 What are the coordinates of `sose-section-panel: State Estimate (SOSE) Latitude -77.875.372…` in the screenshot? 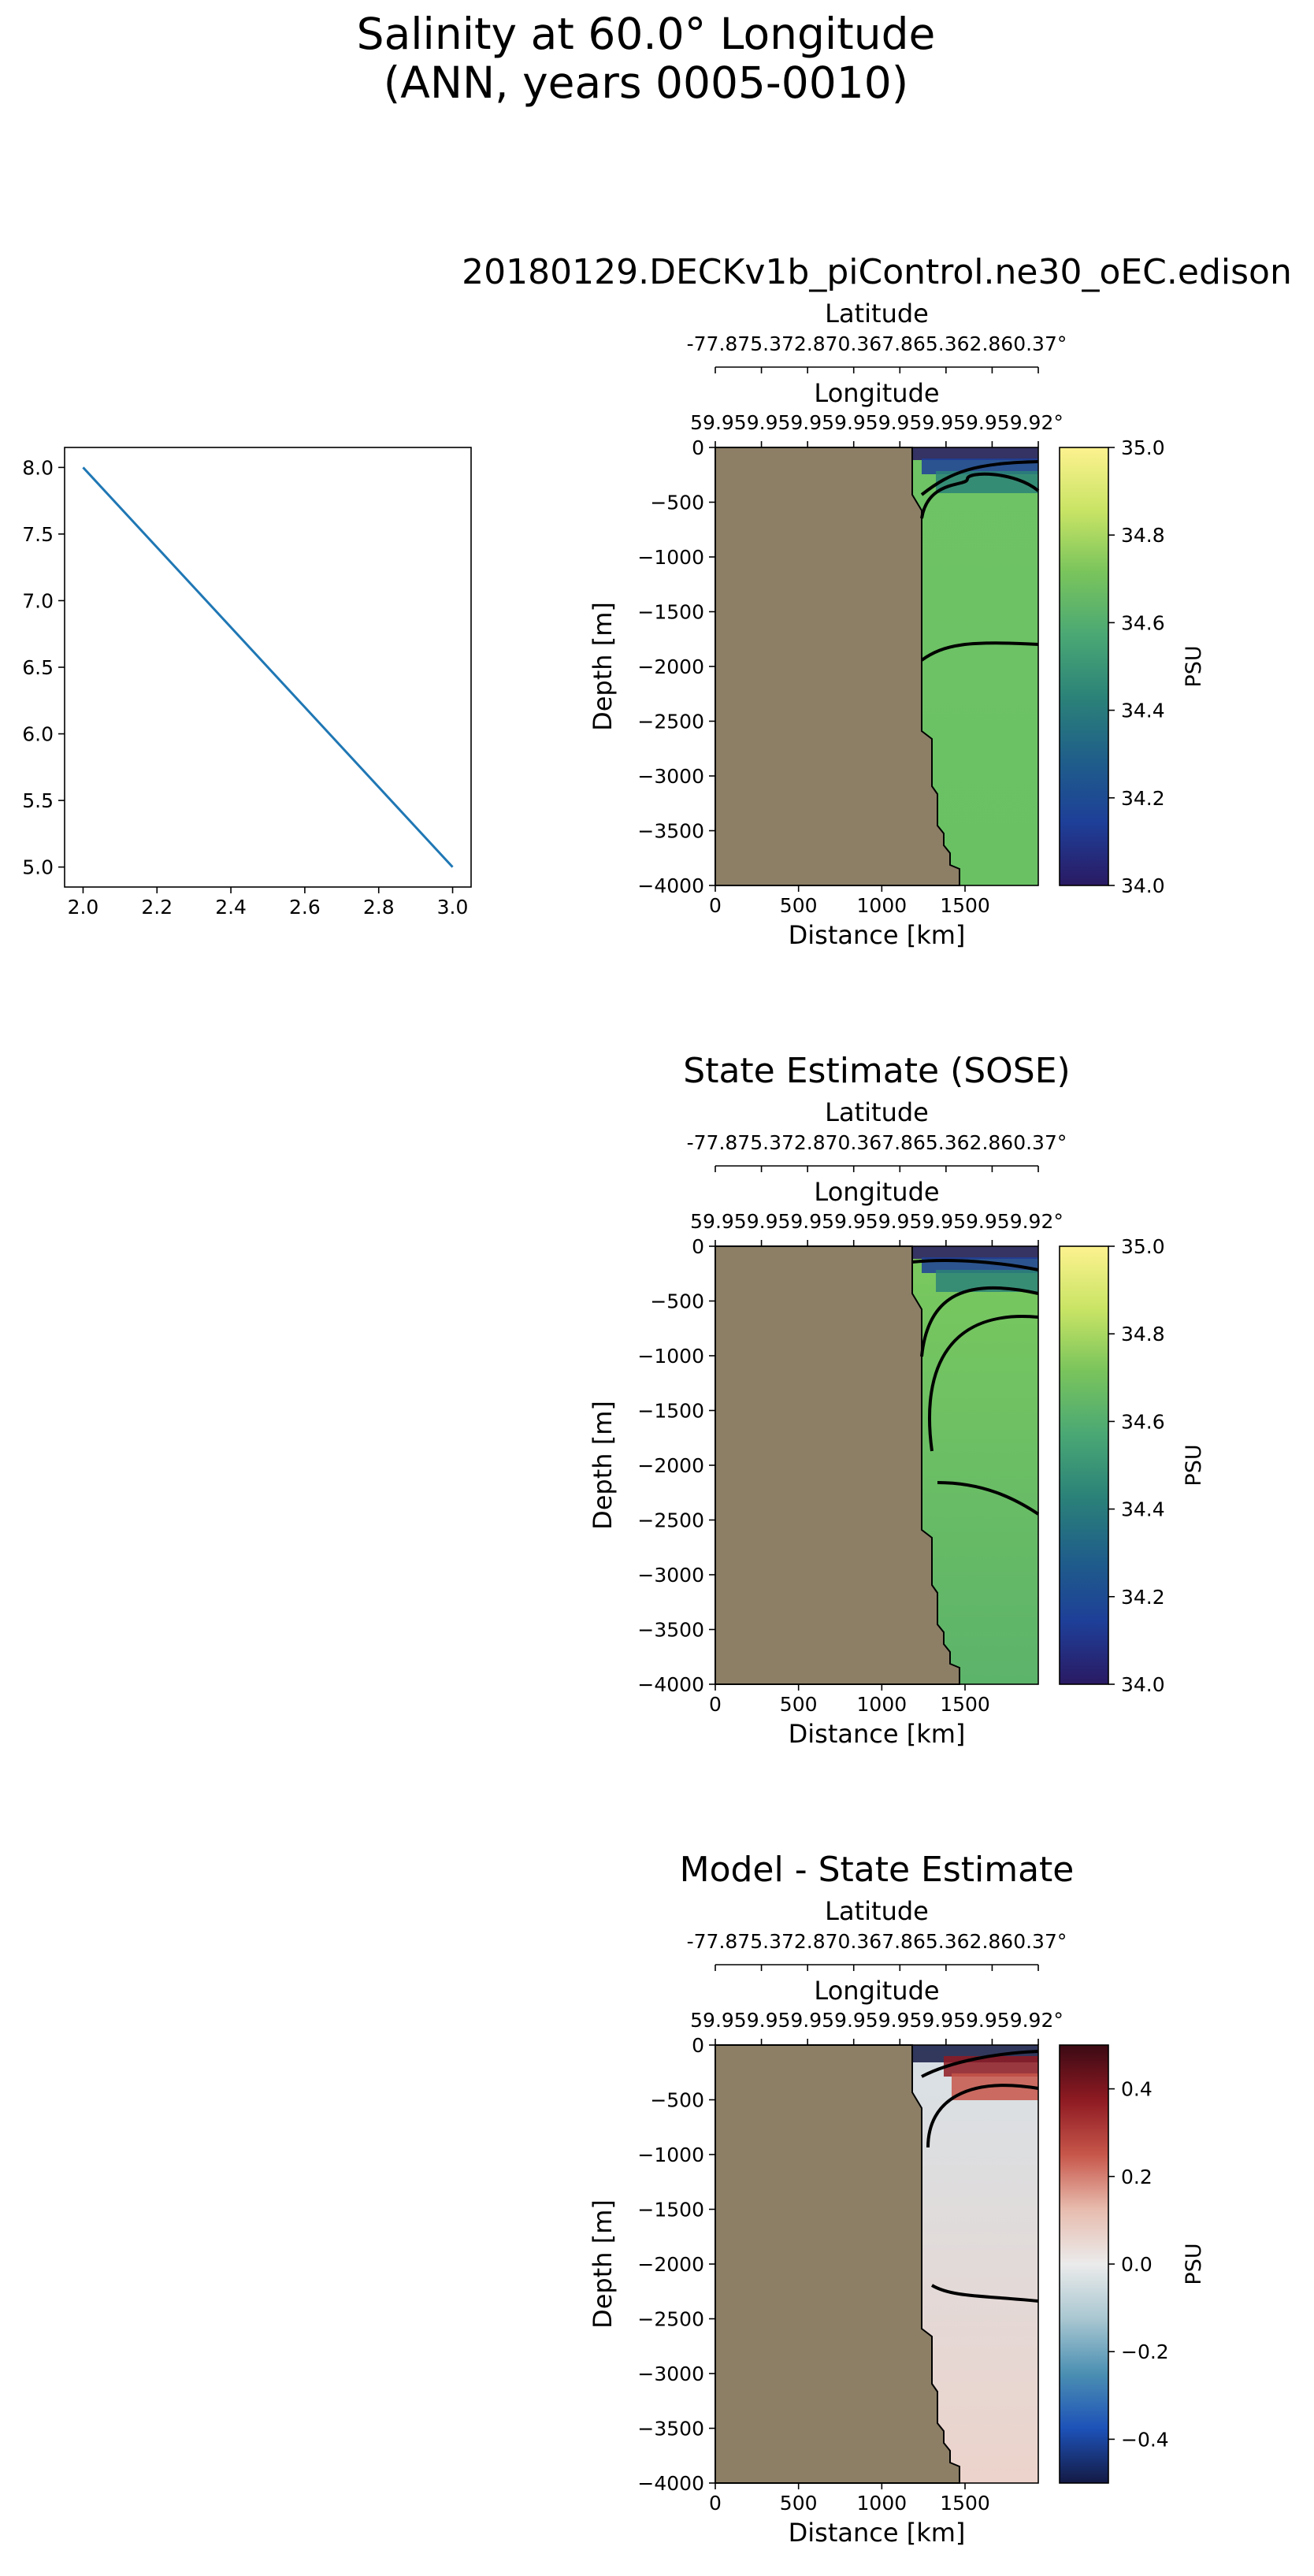 It's located at (897, 1400).